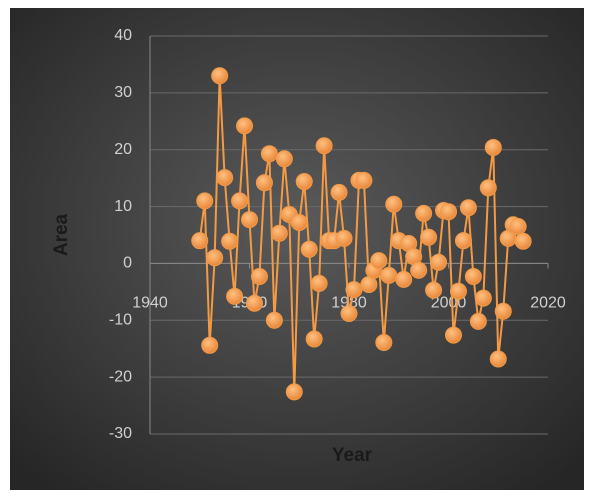 This screenshot has width=591, height=497. Describe the element at coordinates (123, 35) in the screenshot. I see `y-tick-label: 40` at that location.